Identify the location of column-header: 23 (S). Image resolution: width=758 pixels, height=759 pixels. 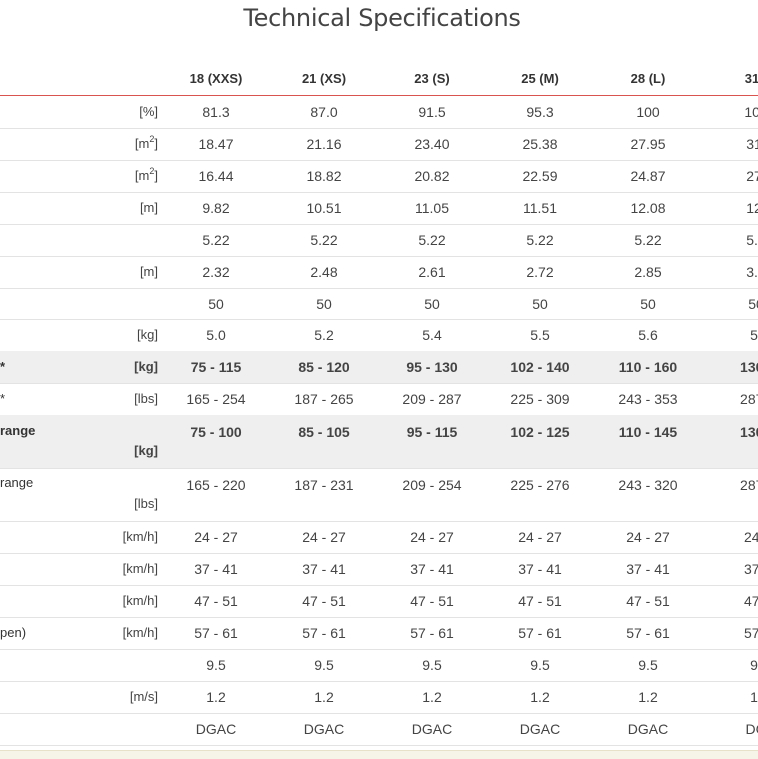
(432, 78).